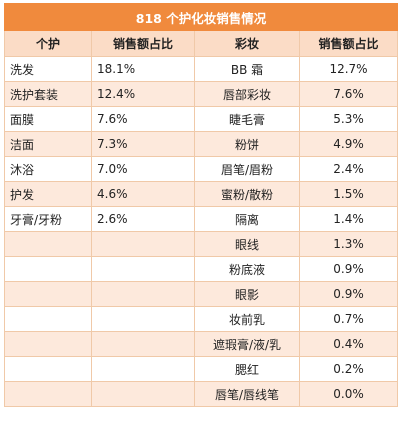  What do you see at coordinates (48, 119) in the screenshot?
I see `personal-care-item: 面膜` at bounding box center [48, 119].